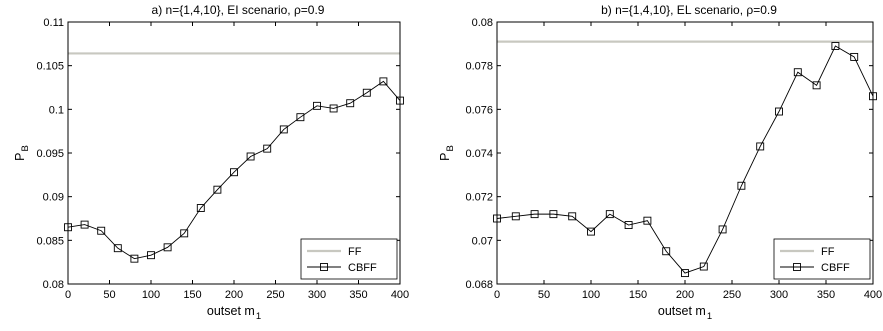 The width and height of the screenshot is (883, 331). Describe the element at coordinates (50, 154) in the screenshot. I see `y-tick-label: 0.095` at that location.